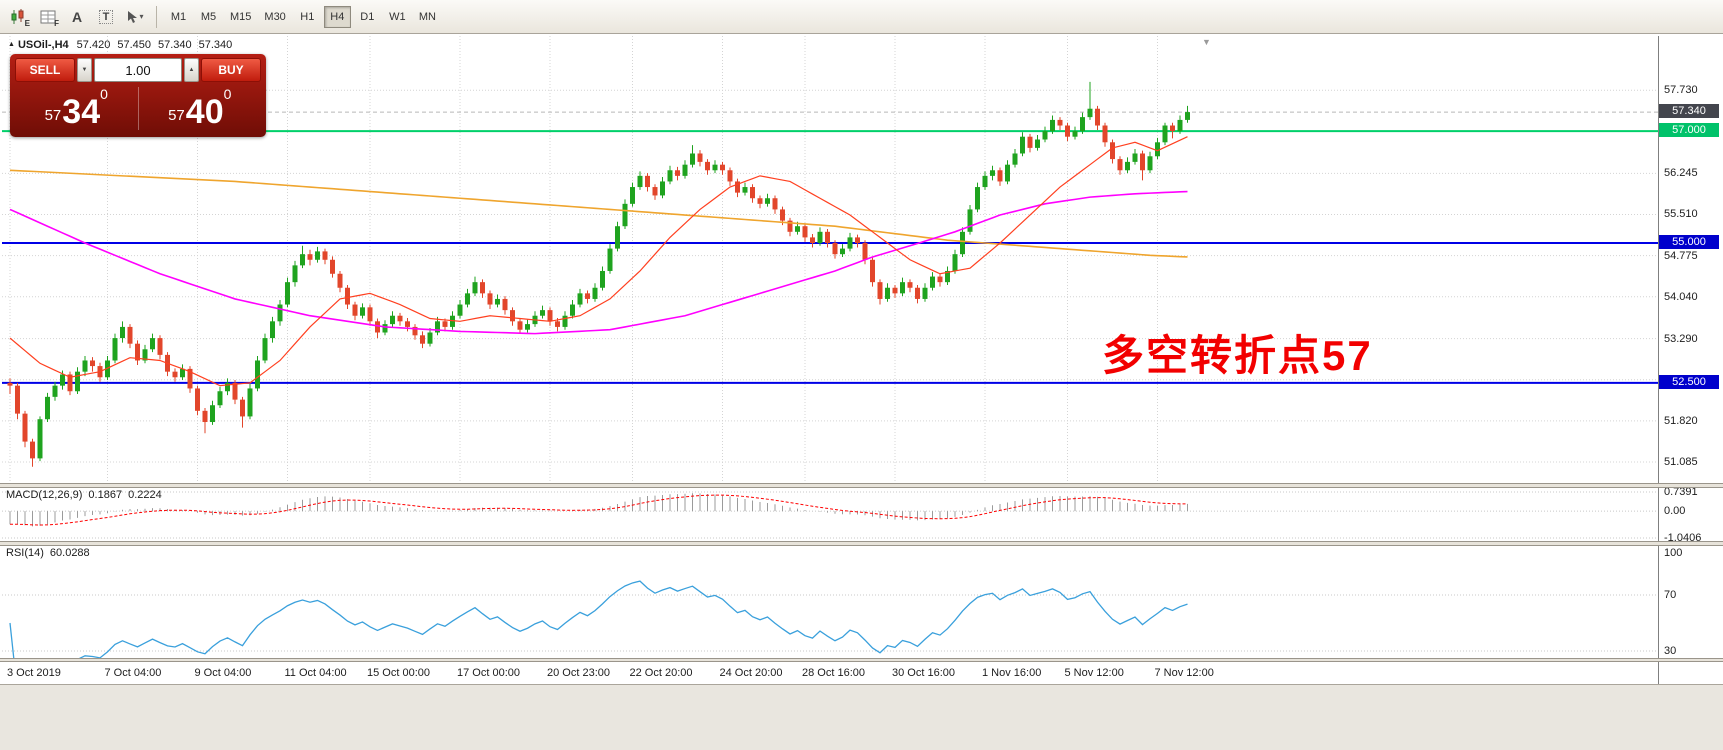 The image size is (1723, 750). What do you see at coordinates (1670, 651) in the screenshot?
I see `rsi-axis-label: 30` at bounding box center [1670, 651].